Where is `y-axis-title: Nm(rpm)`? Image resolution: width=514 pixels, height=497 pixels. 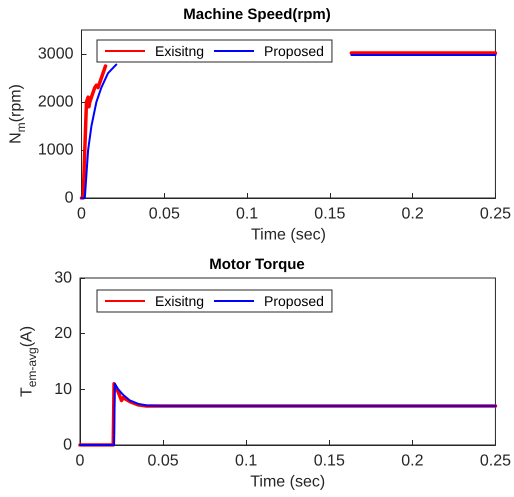 y-axis-title: Nm(rpm) is located at coordinates (18, 114).